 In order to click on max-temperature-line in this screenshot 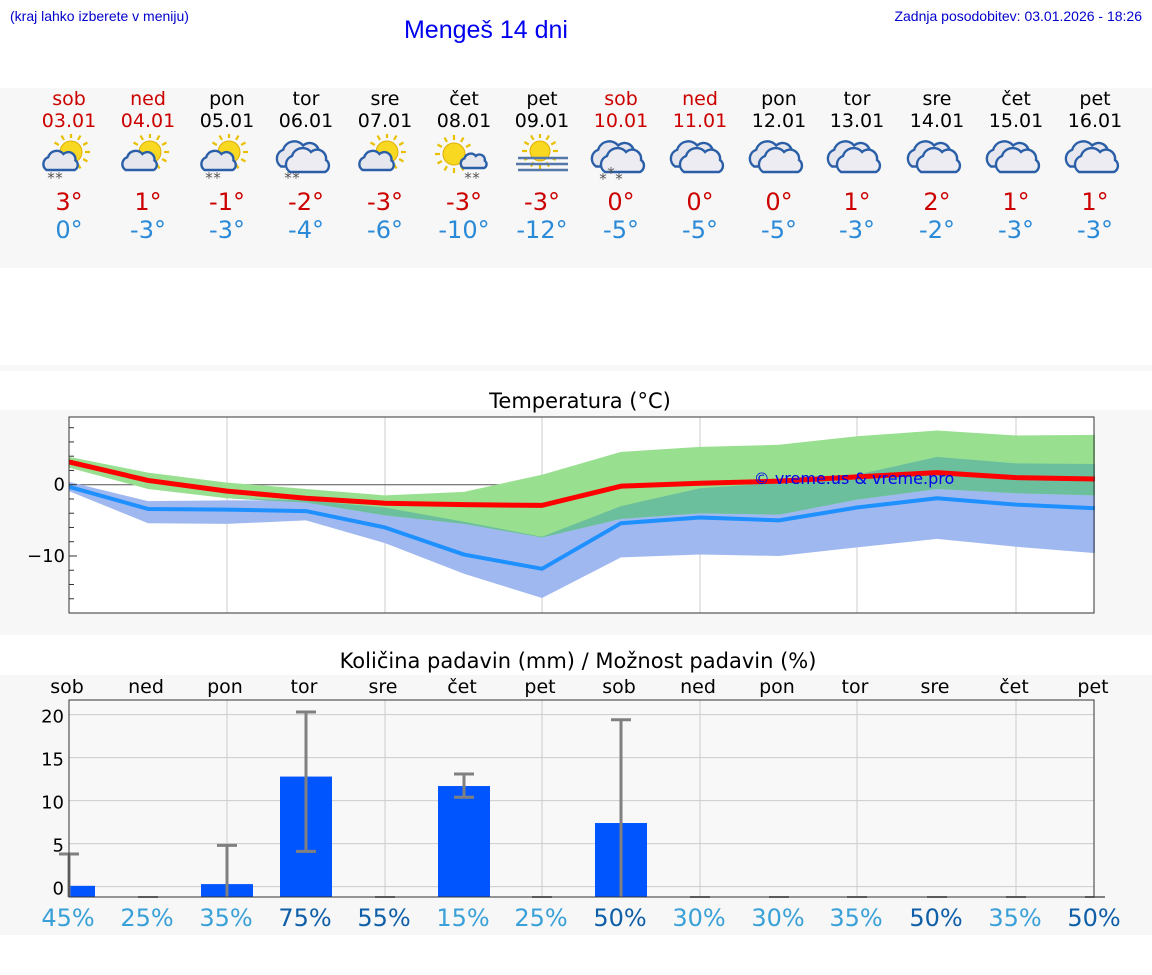, I will do `click(582, 483)`.